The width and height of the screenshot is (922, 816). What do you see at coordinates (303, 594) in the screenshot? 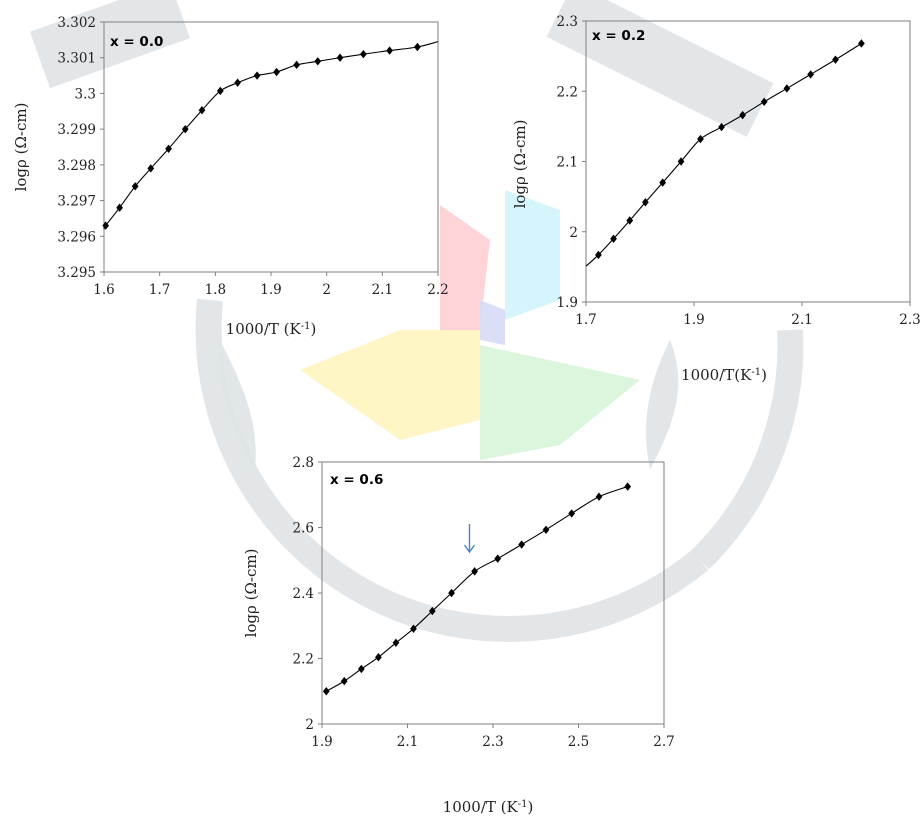
I see `y-tick-label: 2.4` at bounding box center [303, 594].